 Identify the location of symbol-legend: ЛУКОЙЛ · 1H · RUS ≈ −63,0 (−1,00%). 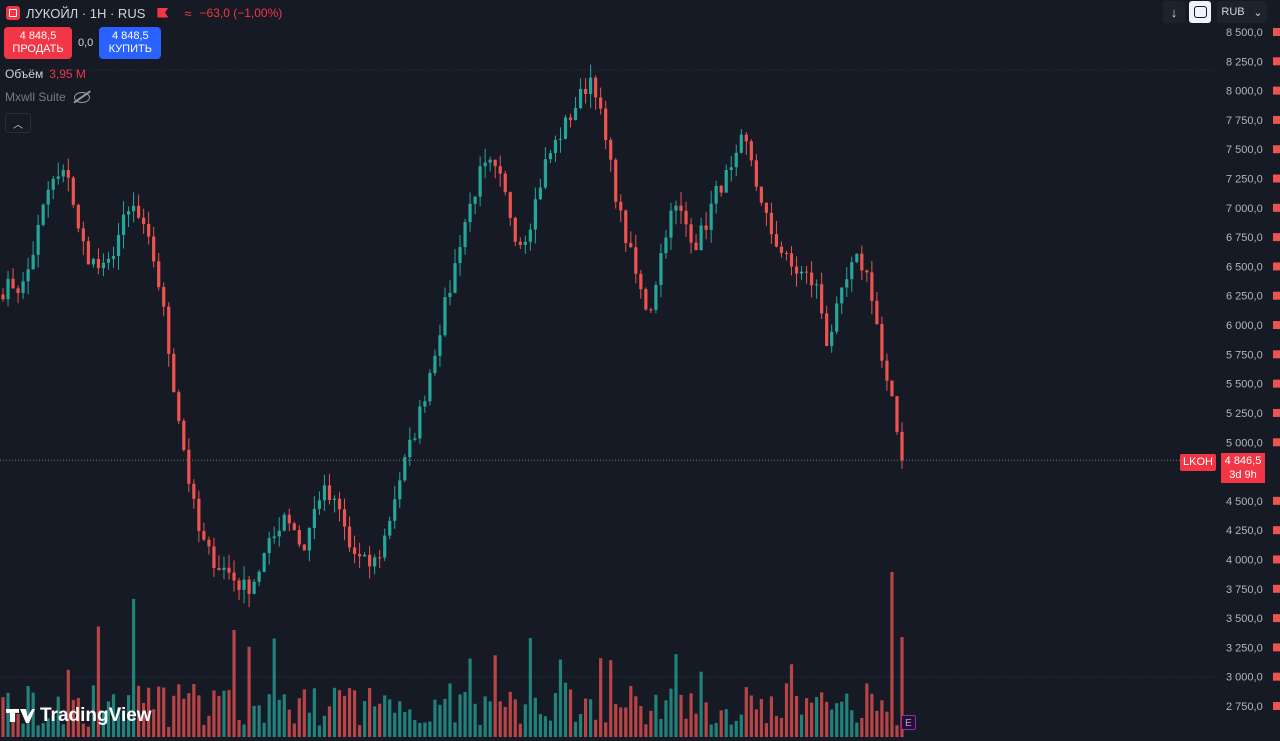
(144, 13).